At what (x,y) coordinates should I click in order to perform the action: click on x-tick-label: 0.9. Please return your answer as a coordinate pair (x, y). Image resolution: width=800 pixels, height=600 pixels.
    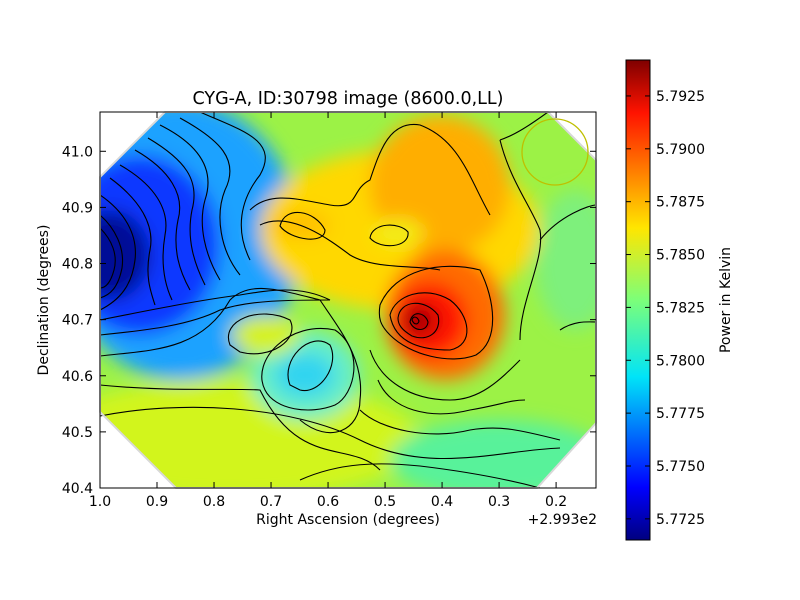
    Looking at the image, I should click on (157, 502).